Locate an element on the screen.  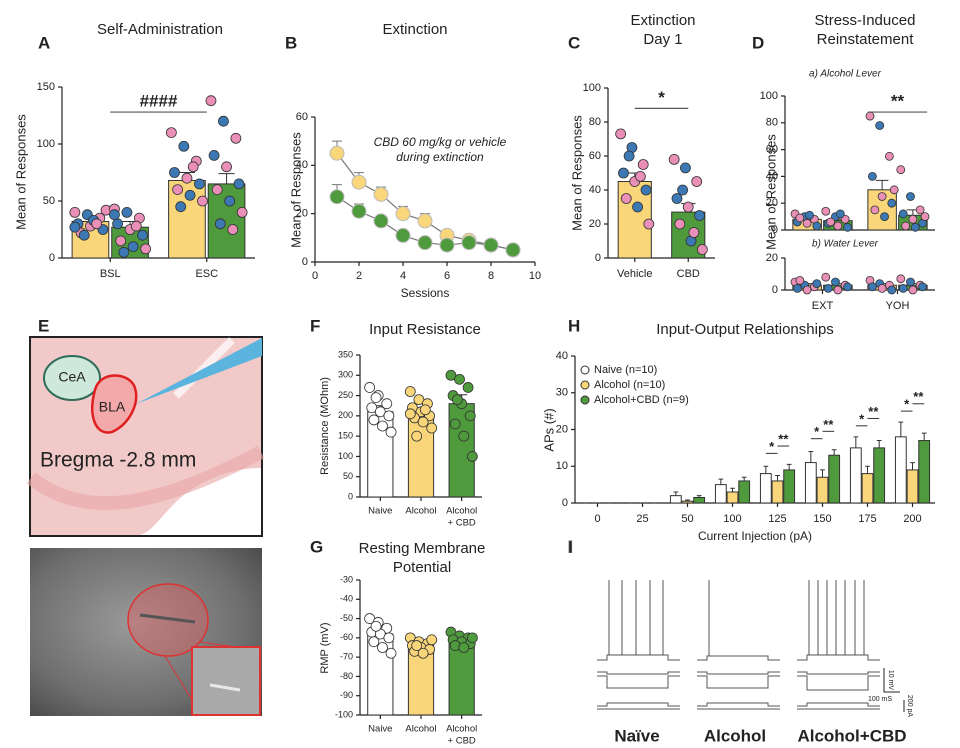
tissue-band is located at coordinates (145, 478).